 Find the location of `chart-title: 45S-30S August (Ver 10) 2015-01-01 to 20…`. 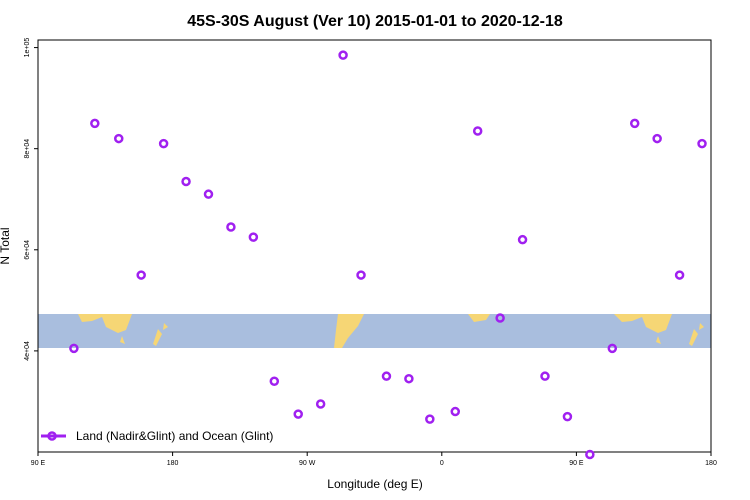

chart-title: 45S-30S August (Ver 10) 2015-01-01 to 20… is located at coordinates (375, 21).